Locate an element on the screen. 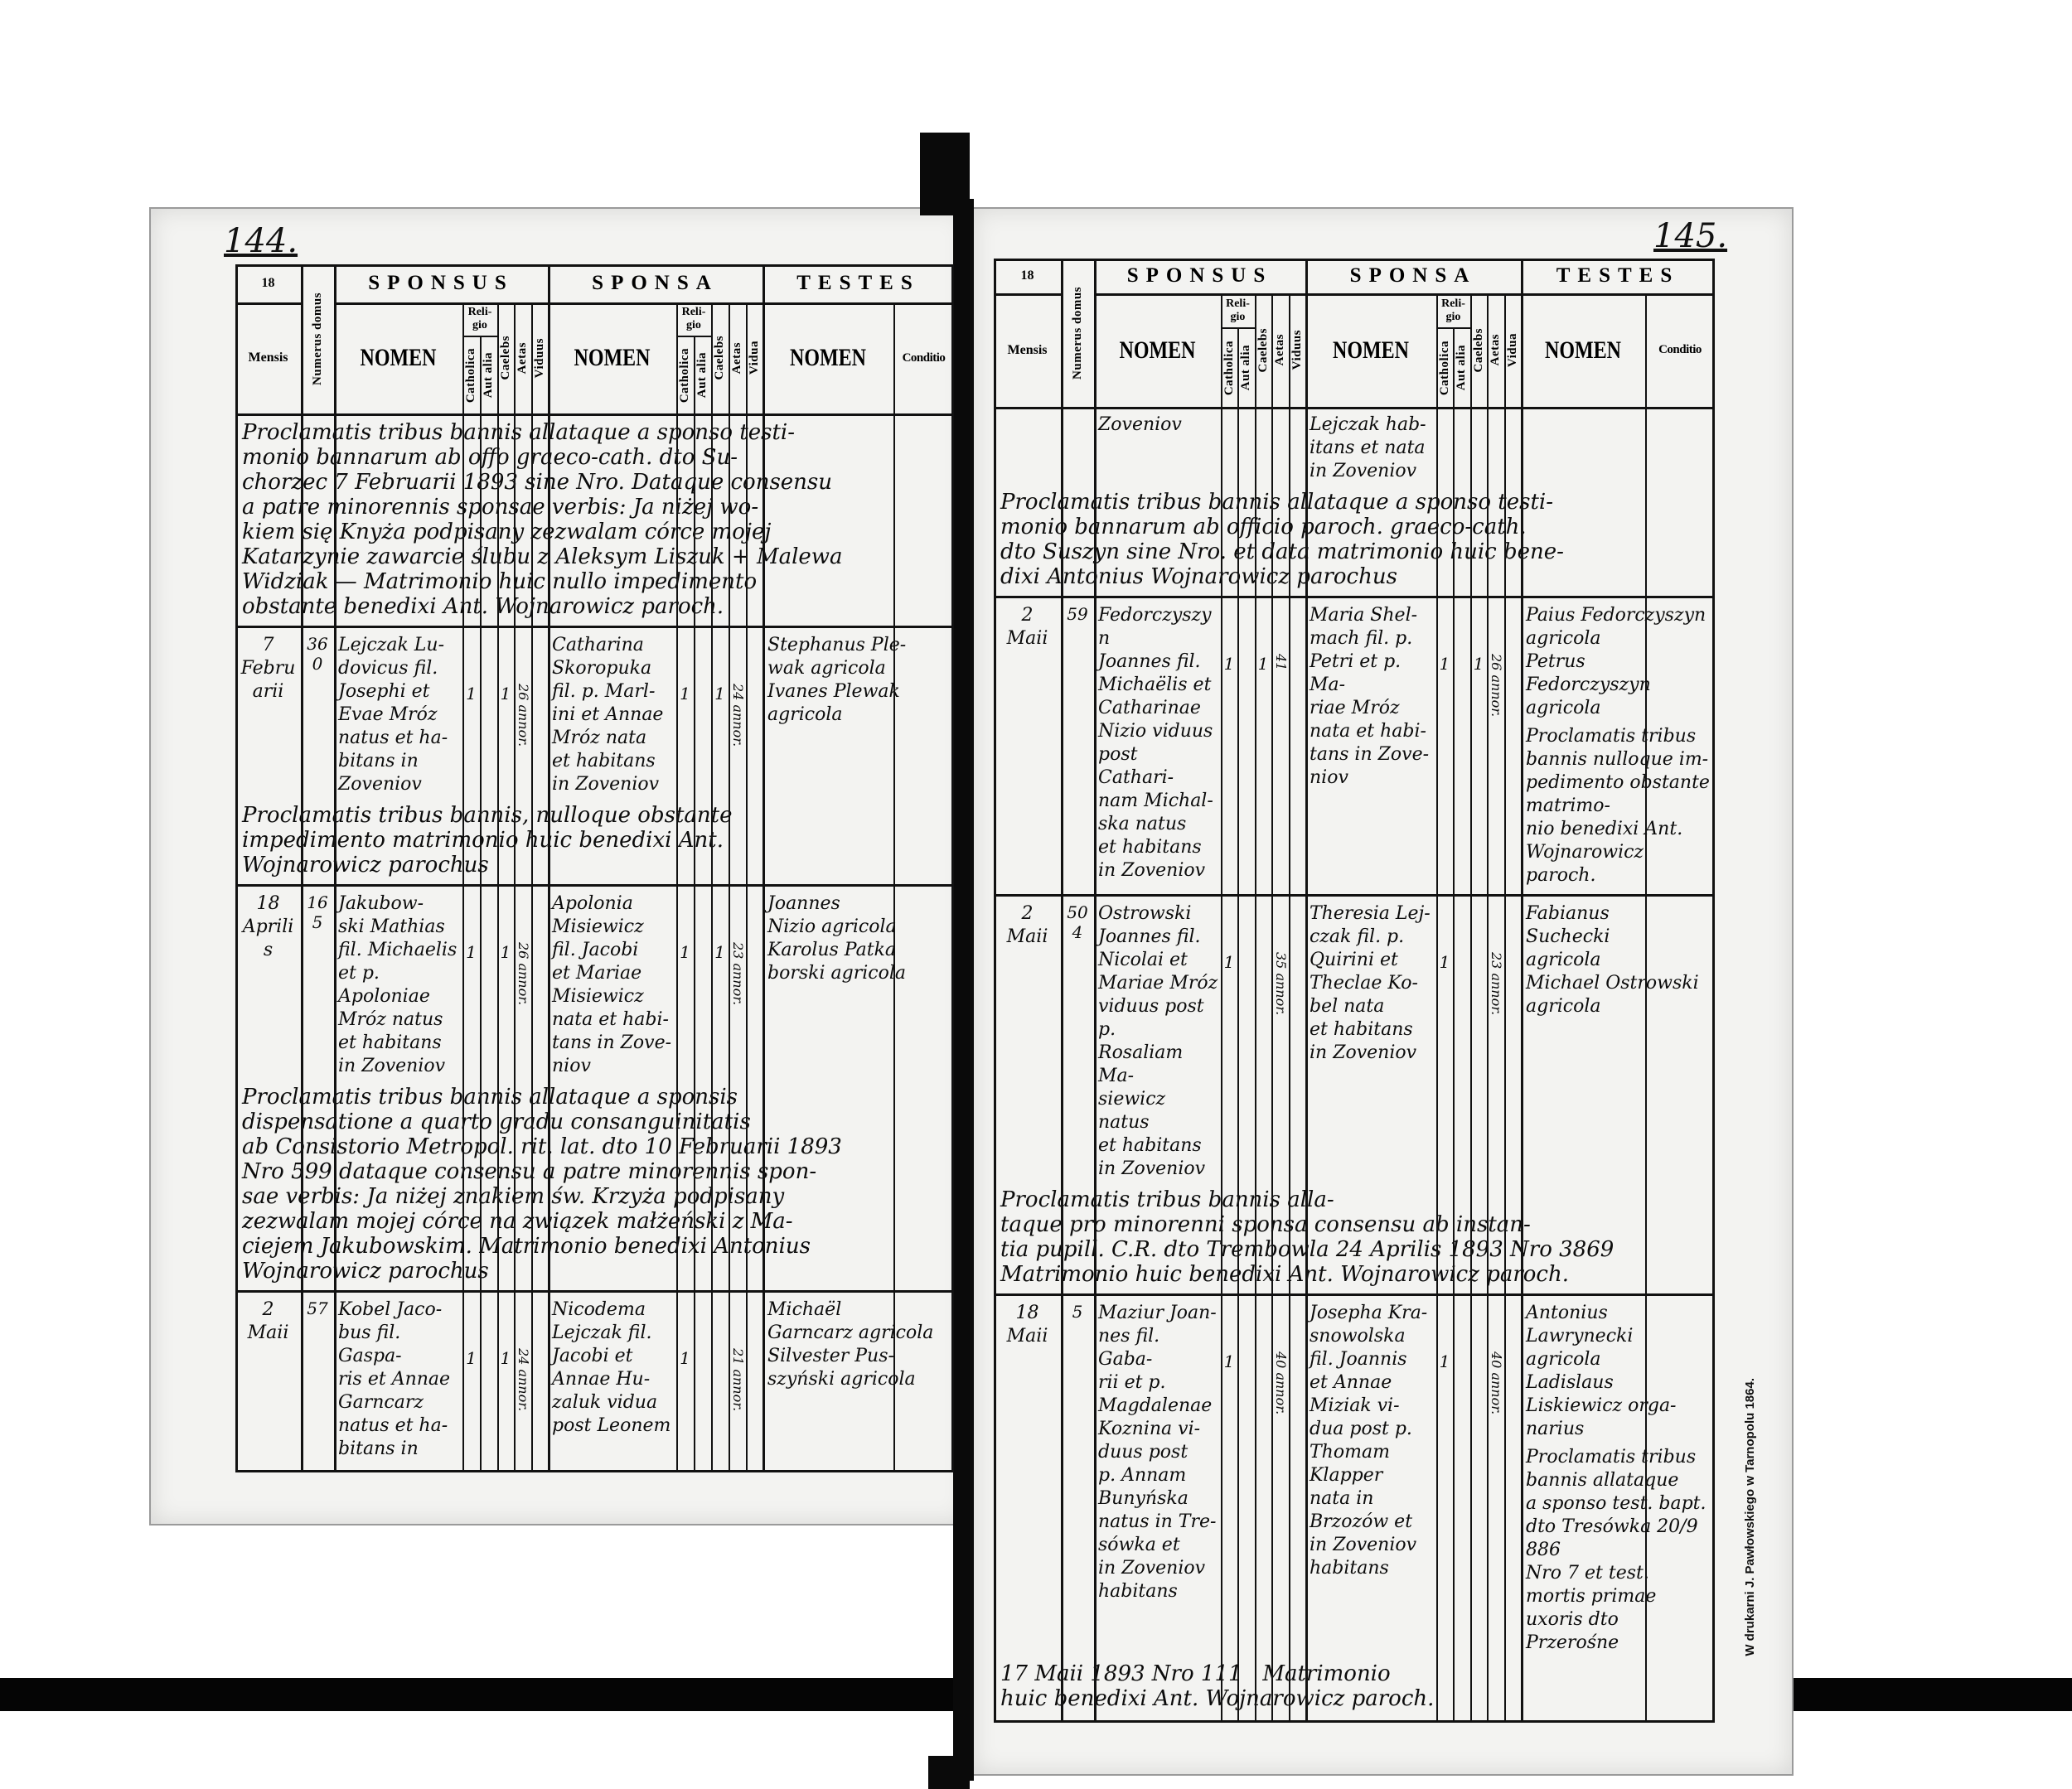  right-header-sponsus: SPONSUS is located at coordinates (1199, 276).